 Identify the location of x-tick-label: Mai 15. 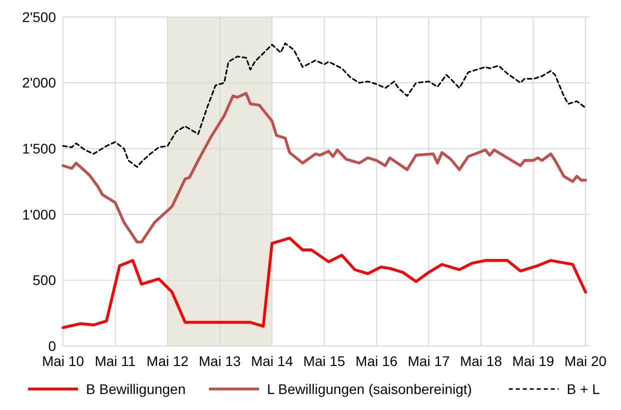
(324, 361).